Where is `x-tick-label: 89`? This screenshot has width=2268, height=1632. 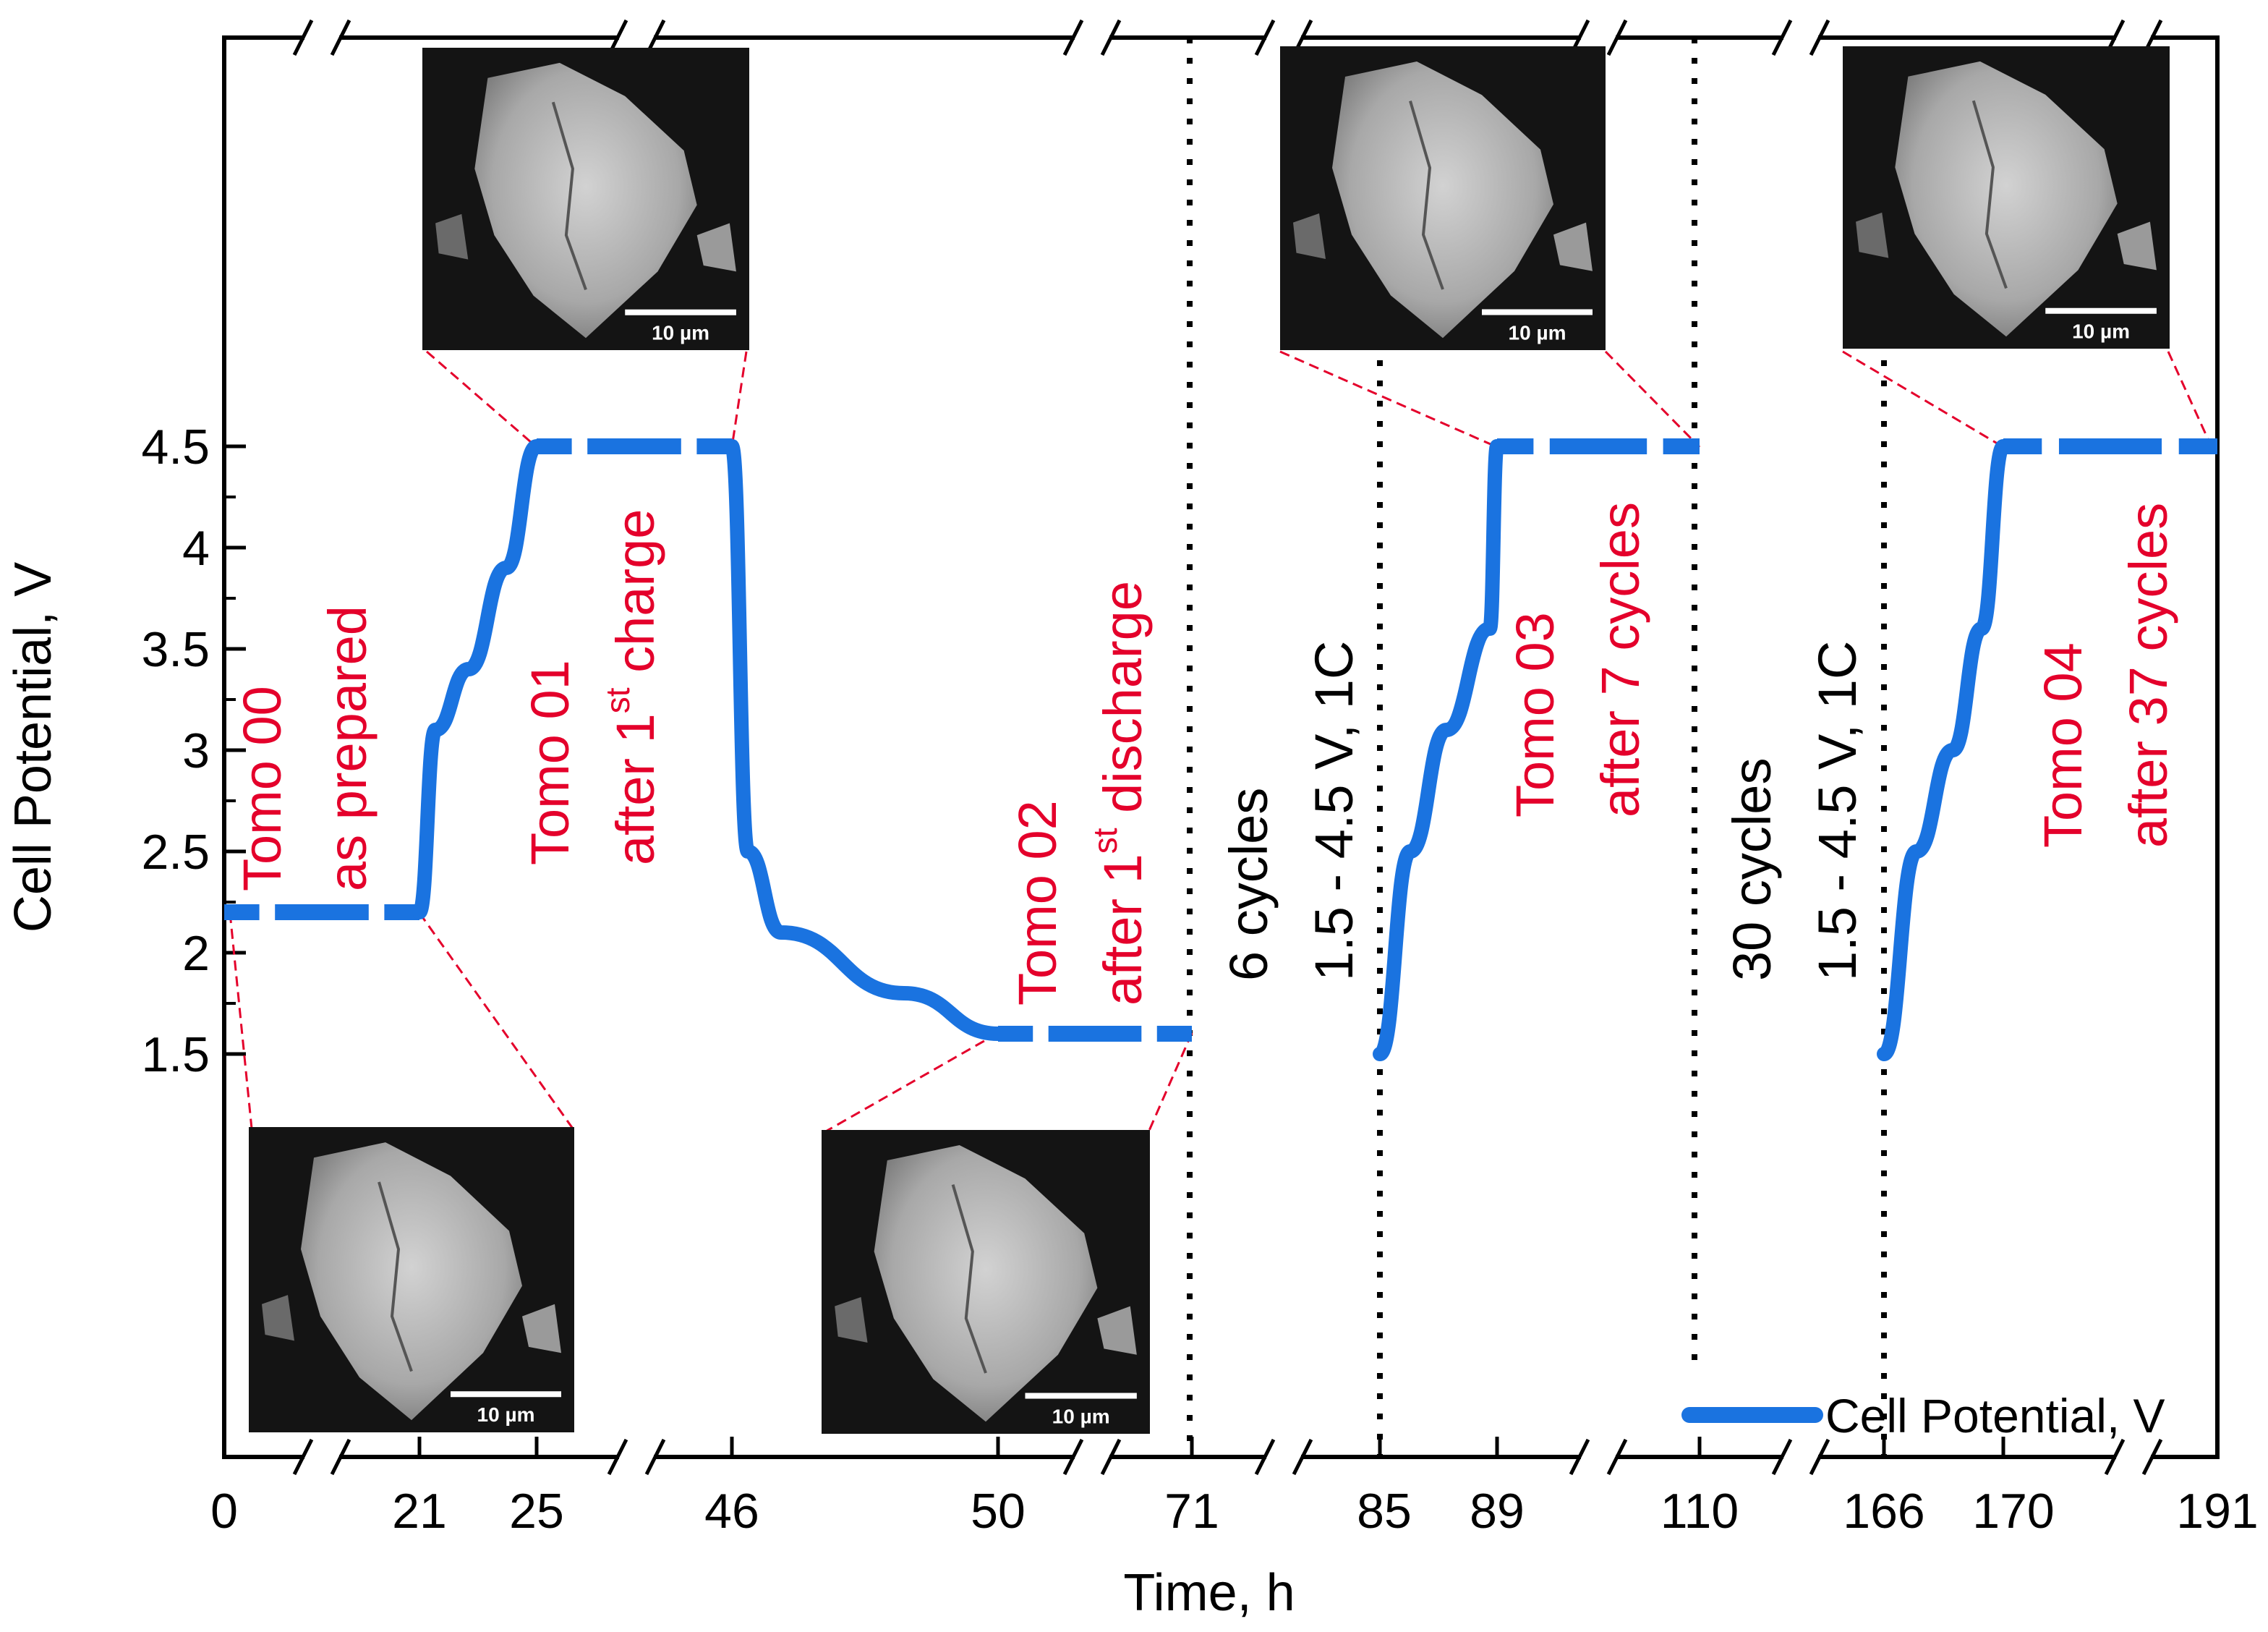 x-tick-label: 89 is located at coordinates (1497, 1511).